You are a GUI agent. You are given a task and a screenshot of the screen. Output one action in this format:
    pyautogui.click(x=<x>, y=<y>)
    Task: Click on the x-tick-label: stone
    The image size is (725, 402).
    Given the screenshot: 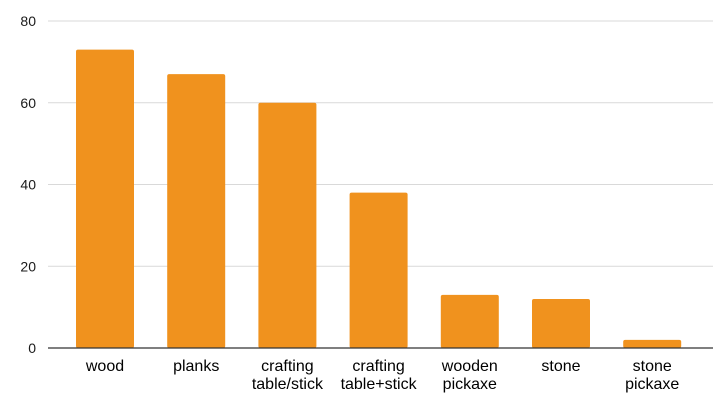 What is the action you would take?
    pyautogui.click(x=560, y=366)
    